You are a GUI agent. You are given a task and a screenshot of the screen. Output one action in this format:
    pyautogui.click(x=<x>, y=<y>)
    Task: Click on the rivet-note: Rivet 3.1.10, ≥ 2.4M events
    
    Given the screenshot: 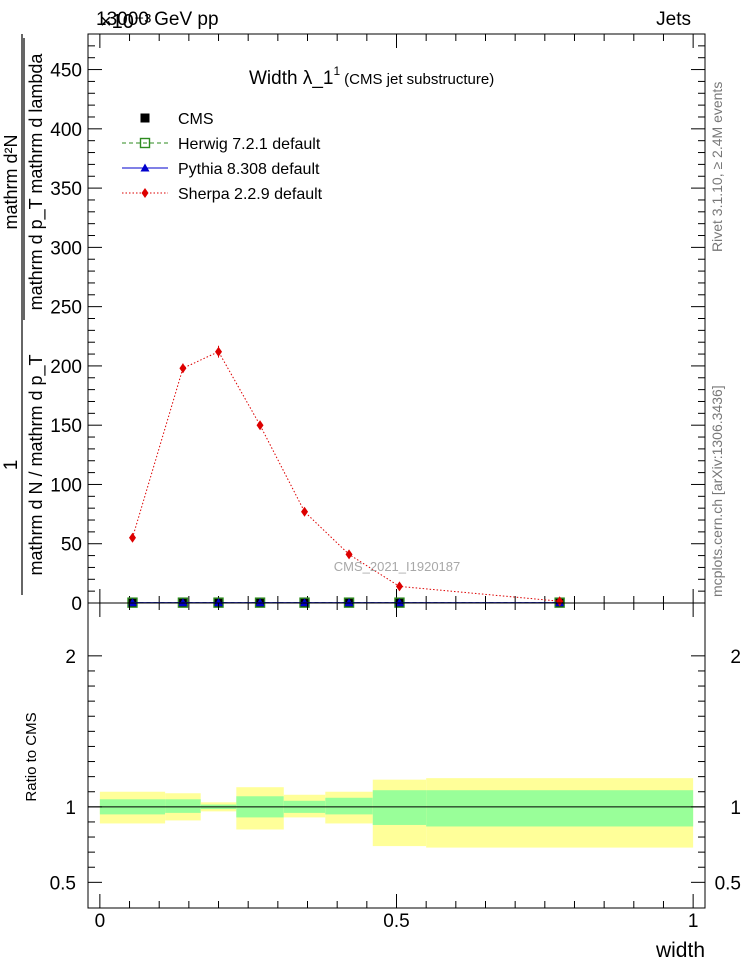 What is the action you would take?
    pyautogui.click(x=717, y=167)
    